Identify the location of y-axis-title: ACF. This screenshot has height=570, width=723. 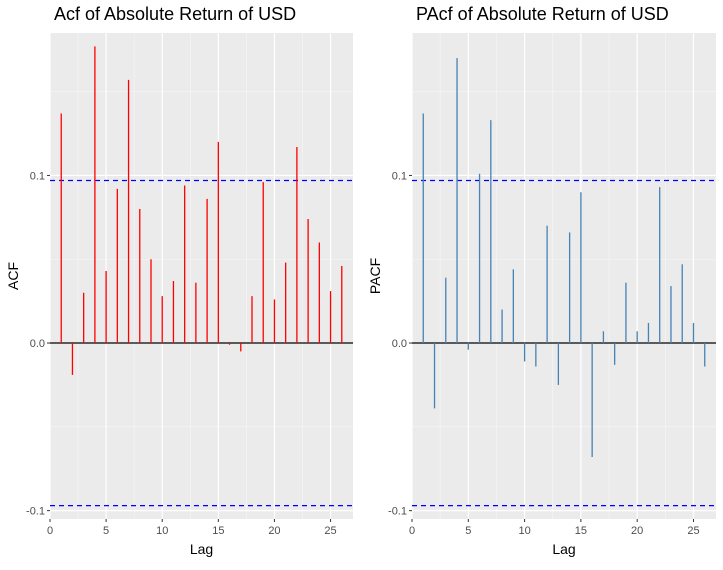
(13, 276).